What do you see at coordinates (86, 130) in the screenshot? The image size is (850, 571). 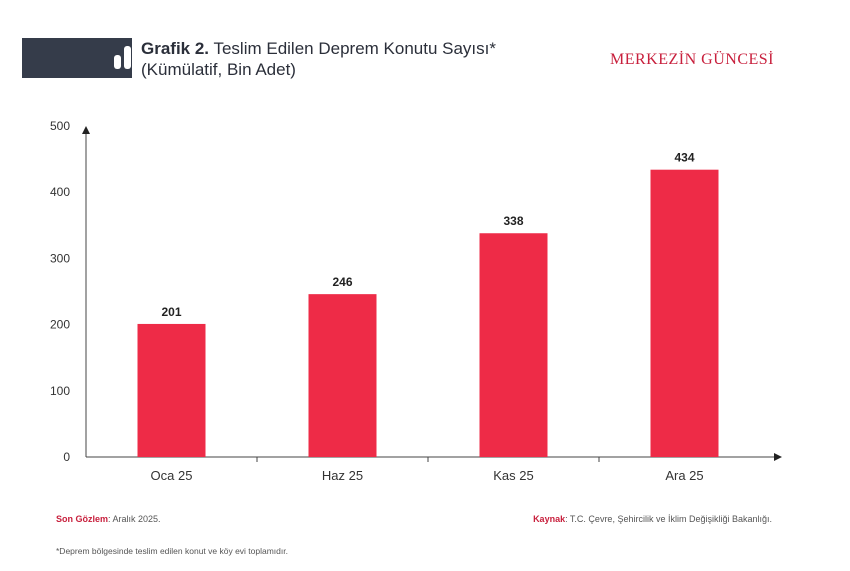 I see `y-axis-arrow` at bounding box center [86, 130].